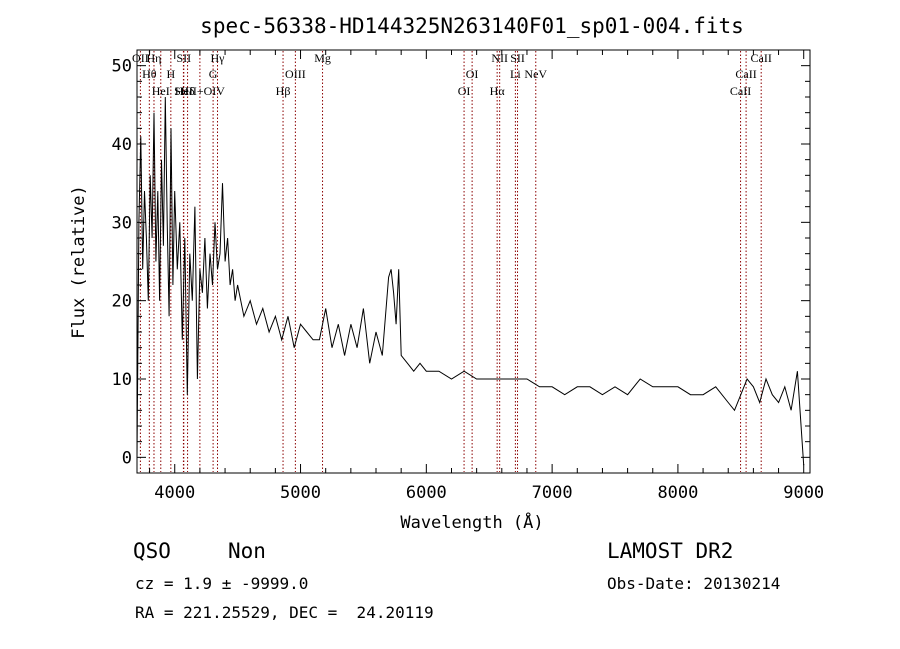  Describe the element at coordinates (200, 91) in the screenshot. I see `emission-line-label: HeII+OIV` at that location.